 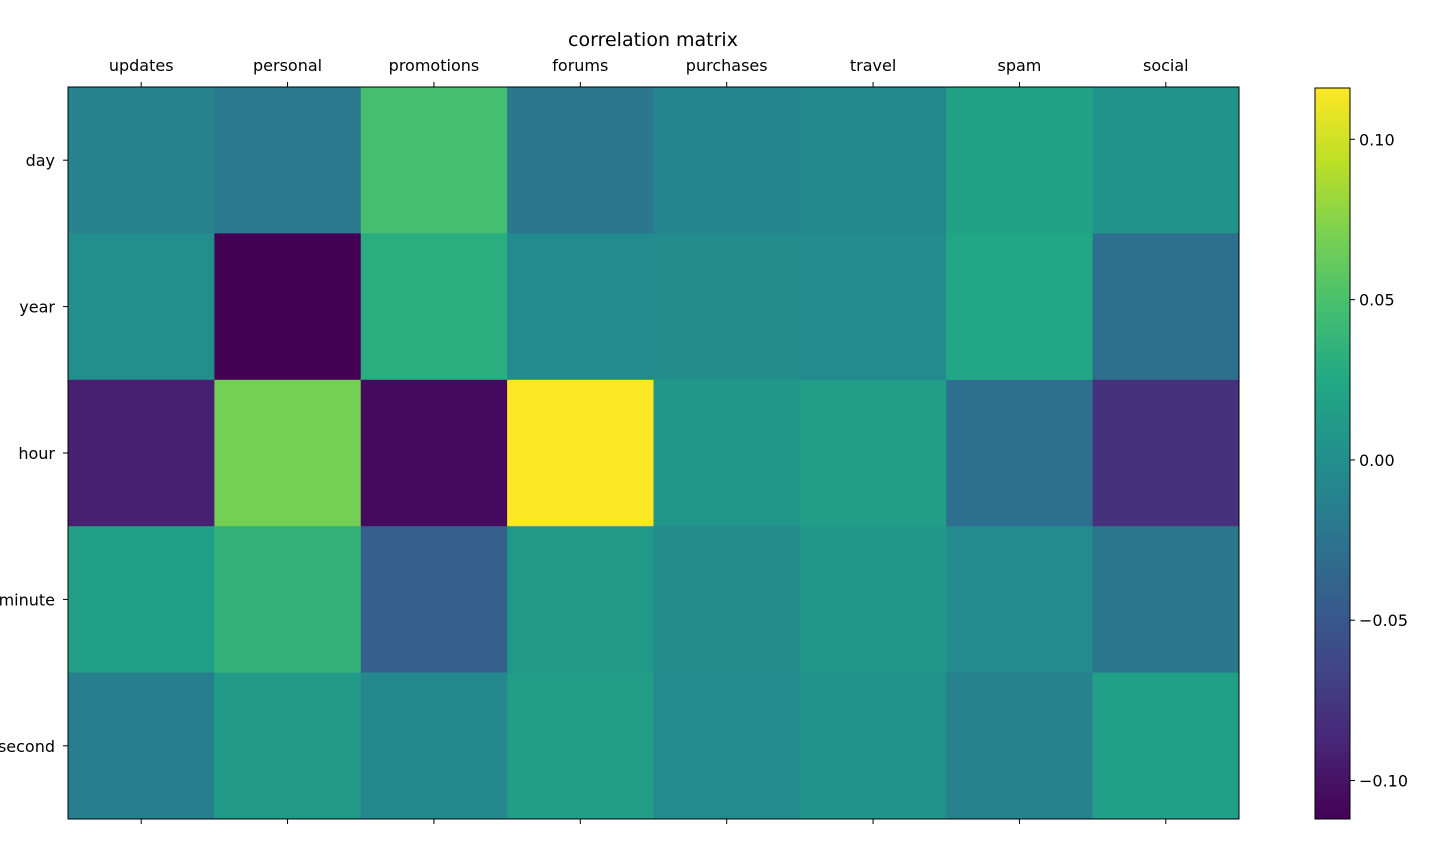 I want to click on chart-title: correlation matrix, so click(x=653, y=40).